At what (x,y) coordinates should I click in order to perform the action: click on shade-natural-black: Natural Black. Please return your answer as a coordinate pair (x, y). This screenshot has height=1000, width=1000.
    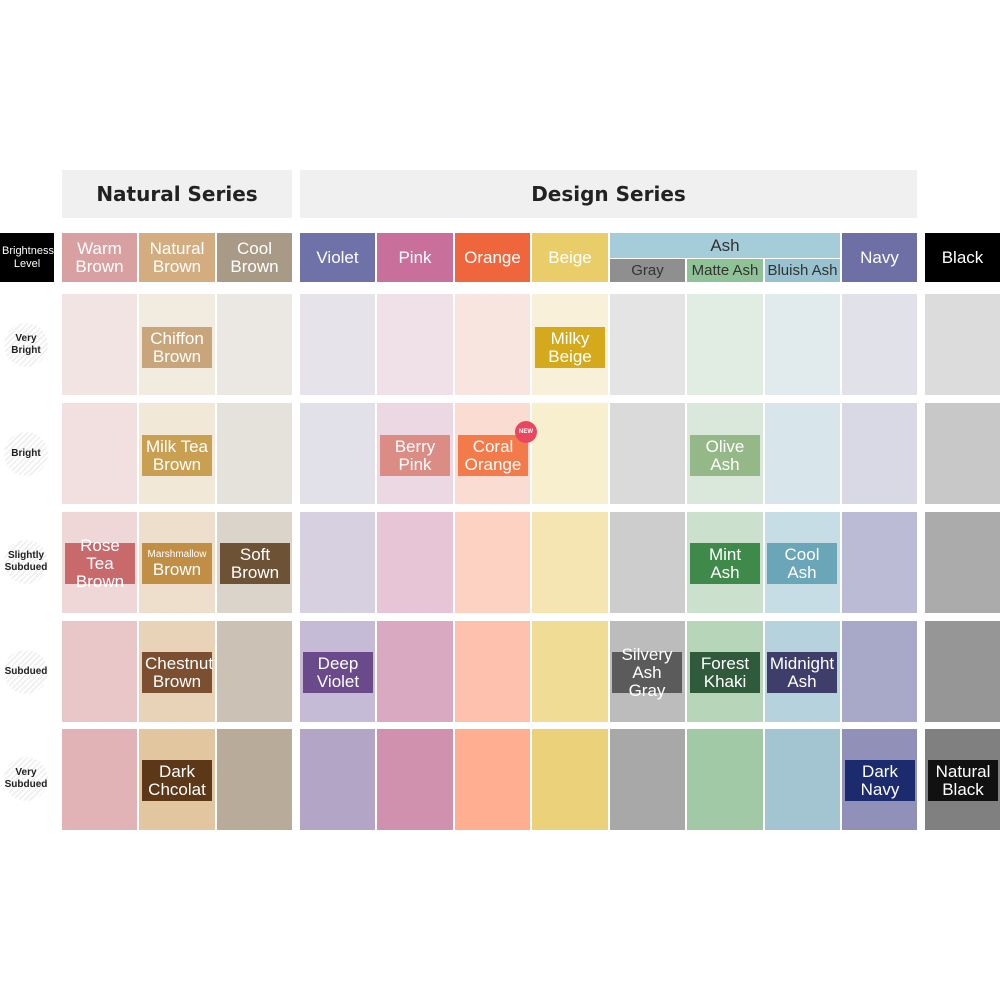
    Looking at the image, I should click on (963, 780).